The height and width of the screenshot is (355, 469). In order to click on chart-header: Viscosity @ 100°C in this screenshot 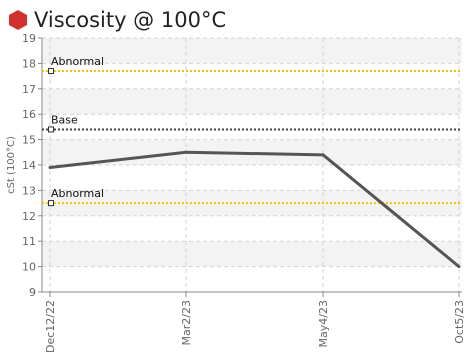, I will do `click(117, 20)`.